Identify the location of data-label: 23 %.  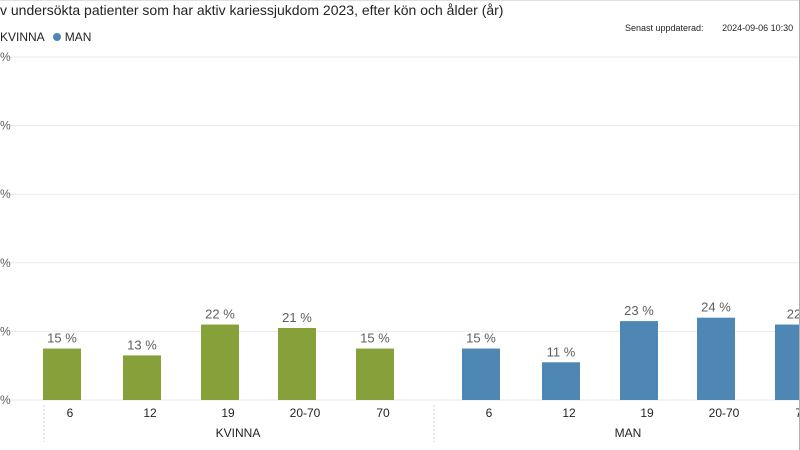
(639, 310).